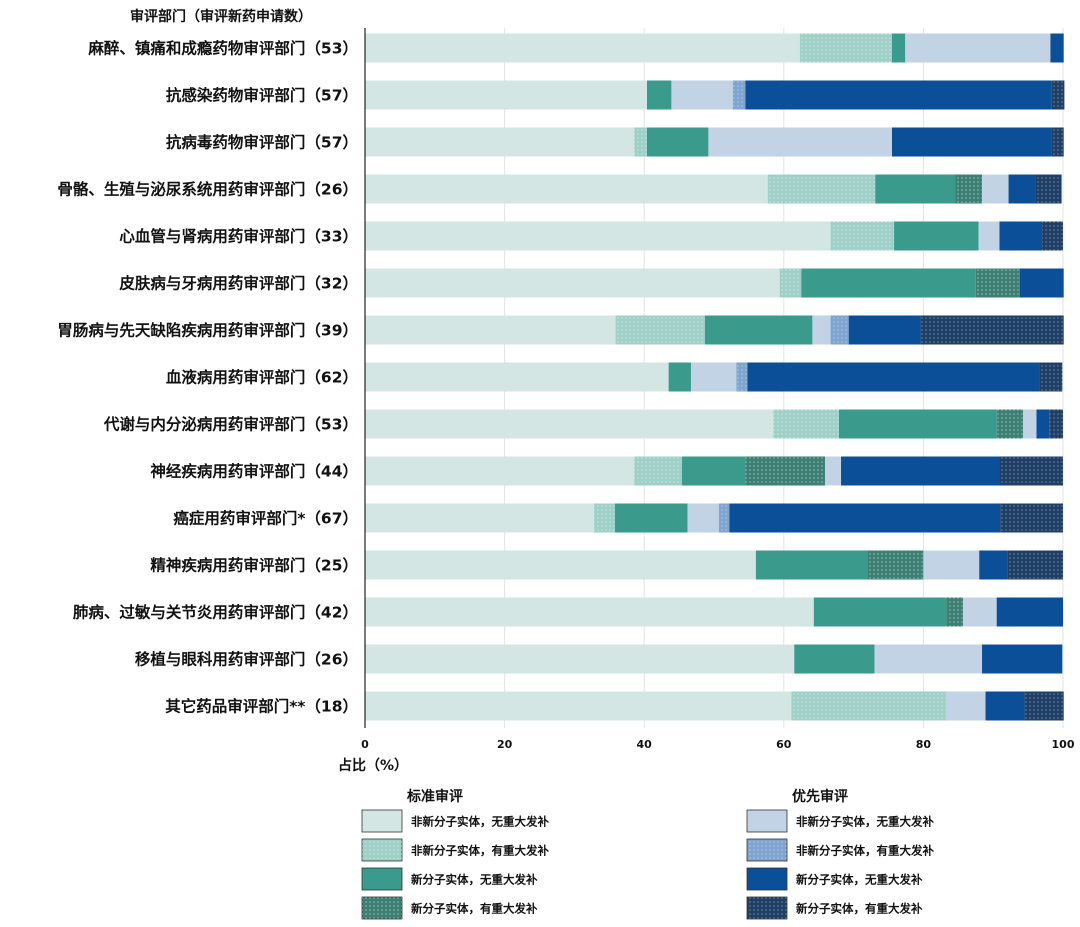  What do you see at coordinates (230, 424) in the screenshot?
I see `category-label: 代谢与内分泌病用药审评部门（53）` at bounding box center [230, 424].